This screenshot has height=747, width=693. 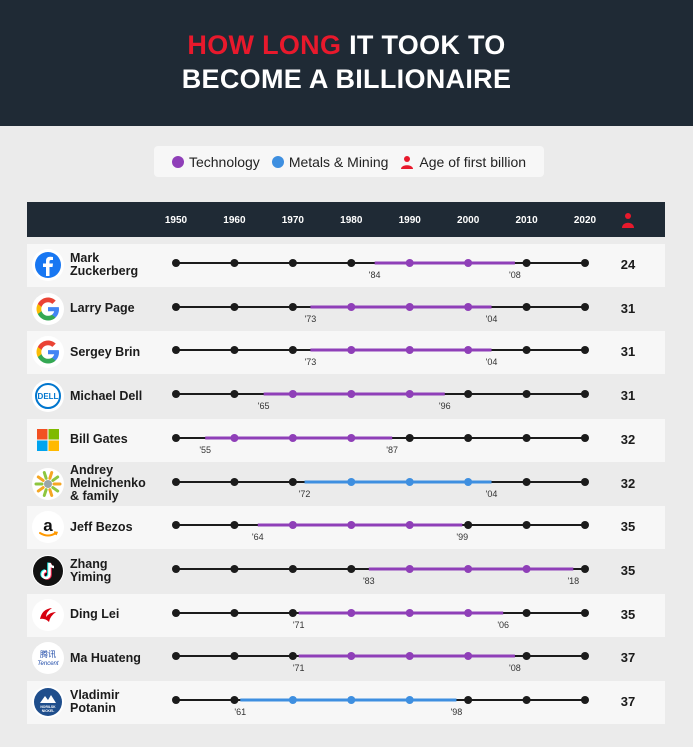 I want to click on tencent-icon: 腾讯 Tencent, so click(x=48, y=658).